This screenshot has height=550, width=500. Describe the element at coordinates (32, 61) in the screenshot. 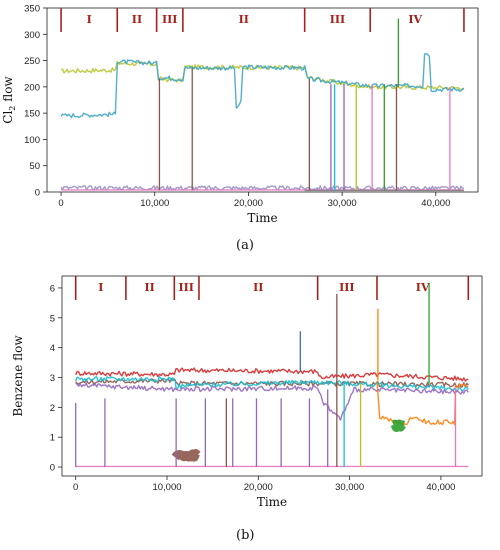

I see `y-tick-label: 250` at that location.